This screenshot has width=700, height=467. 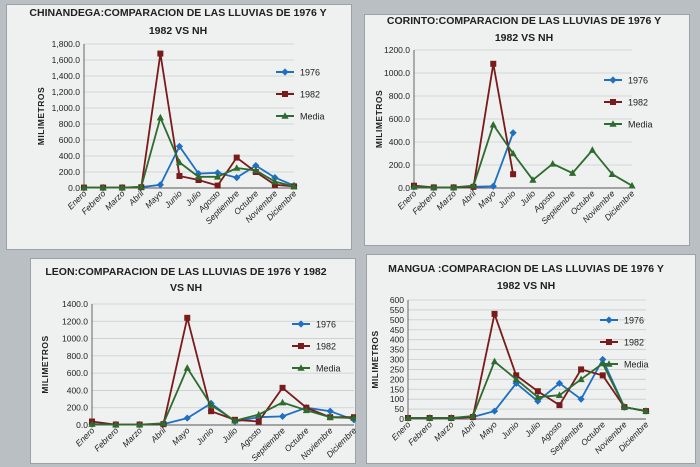 I want to click on y-tick-label: 50, so click(x=400, y=409).